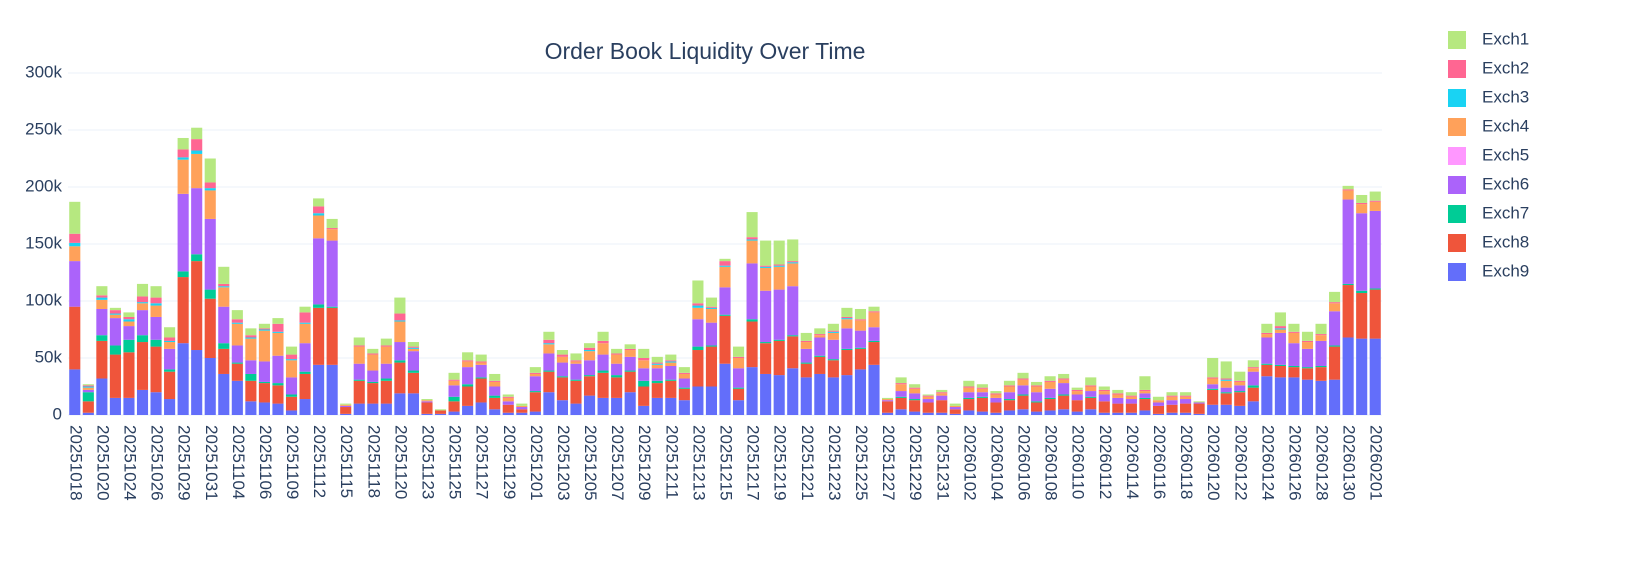  I want to click on chart-title: Order Book Liquidity Over Time, so click(705, 51).